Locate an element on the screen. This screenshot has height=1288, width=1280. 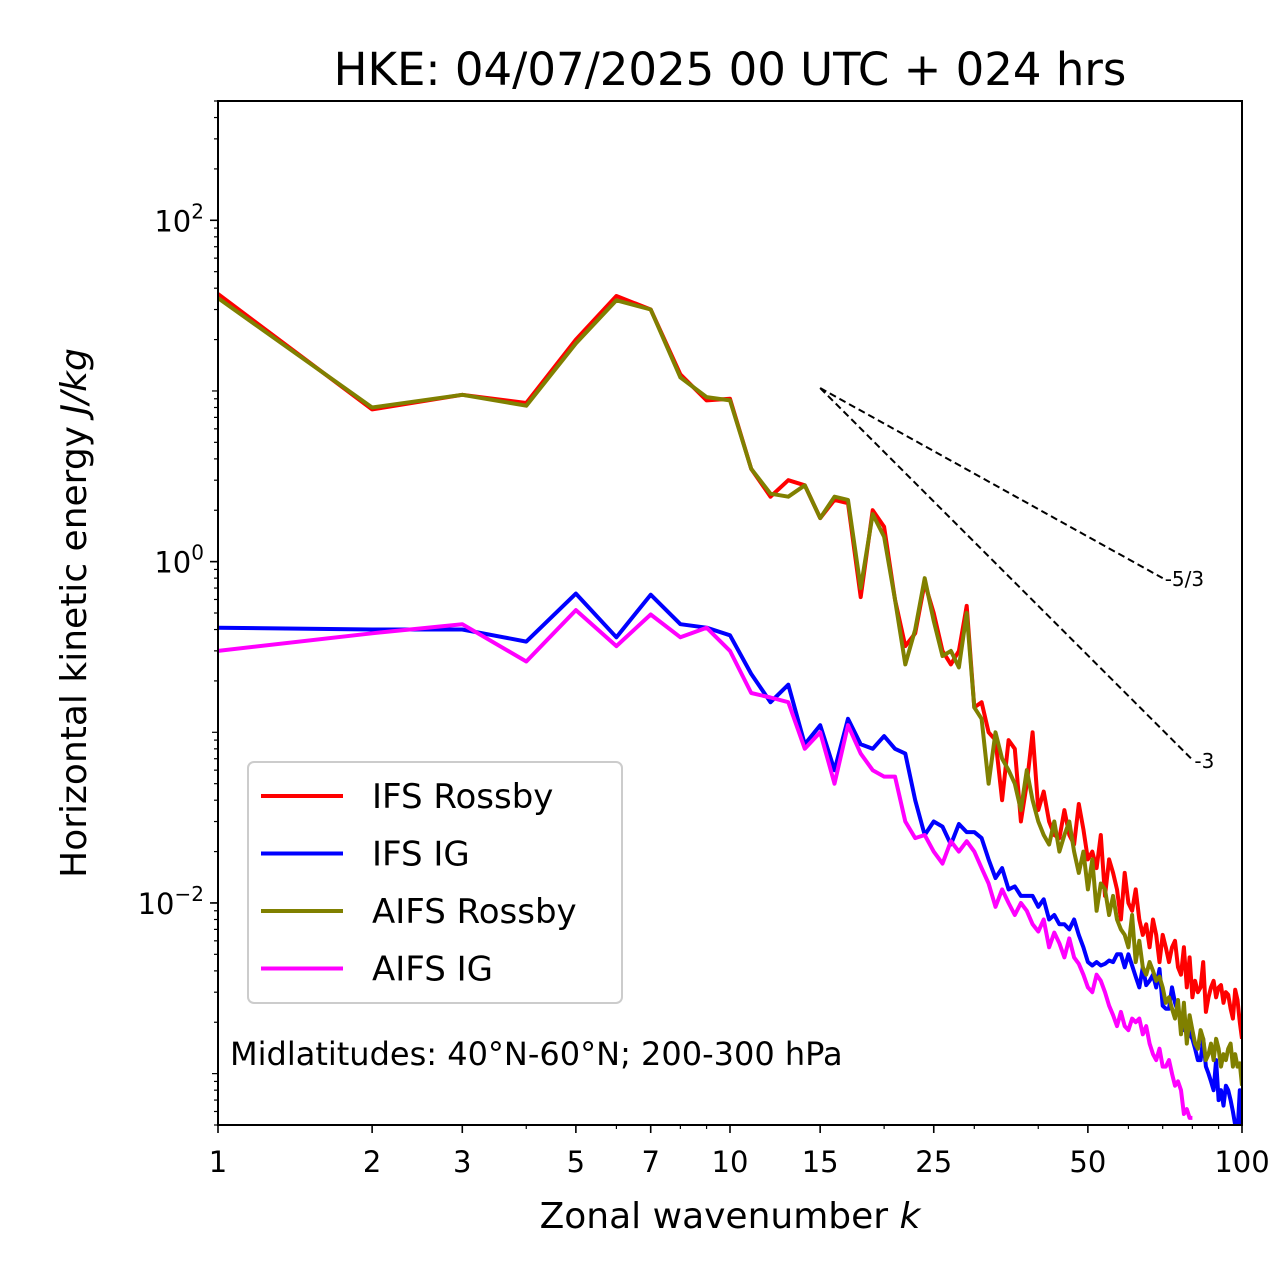
y-axis-label: Horizontal kinetic energy J/kg is located at coordinates (74, 613).